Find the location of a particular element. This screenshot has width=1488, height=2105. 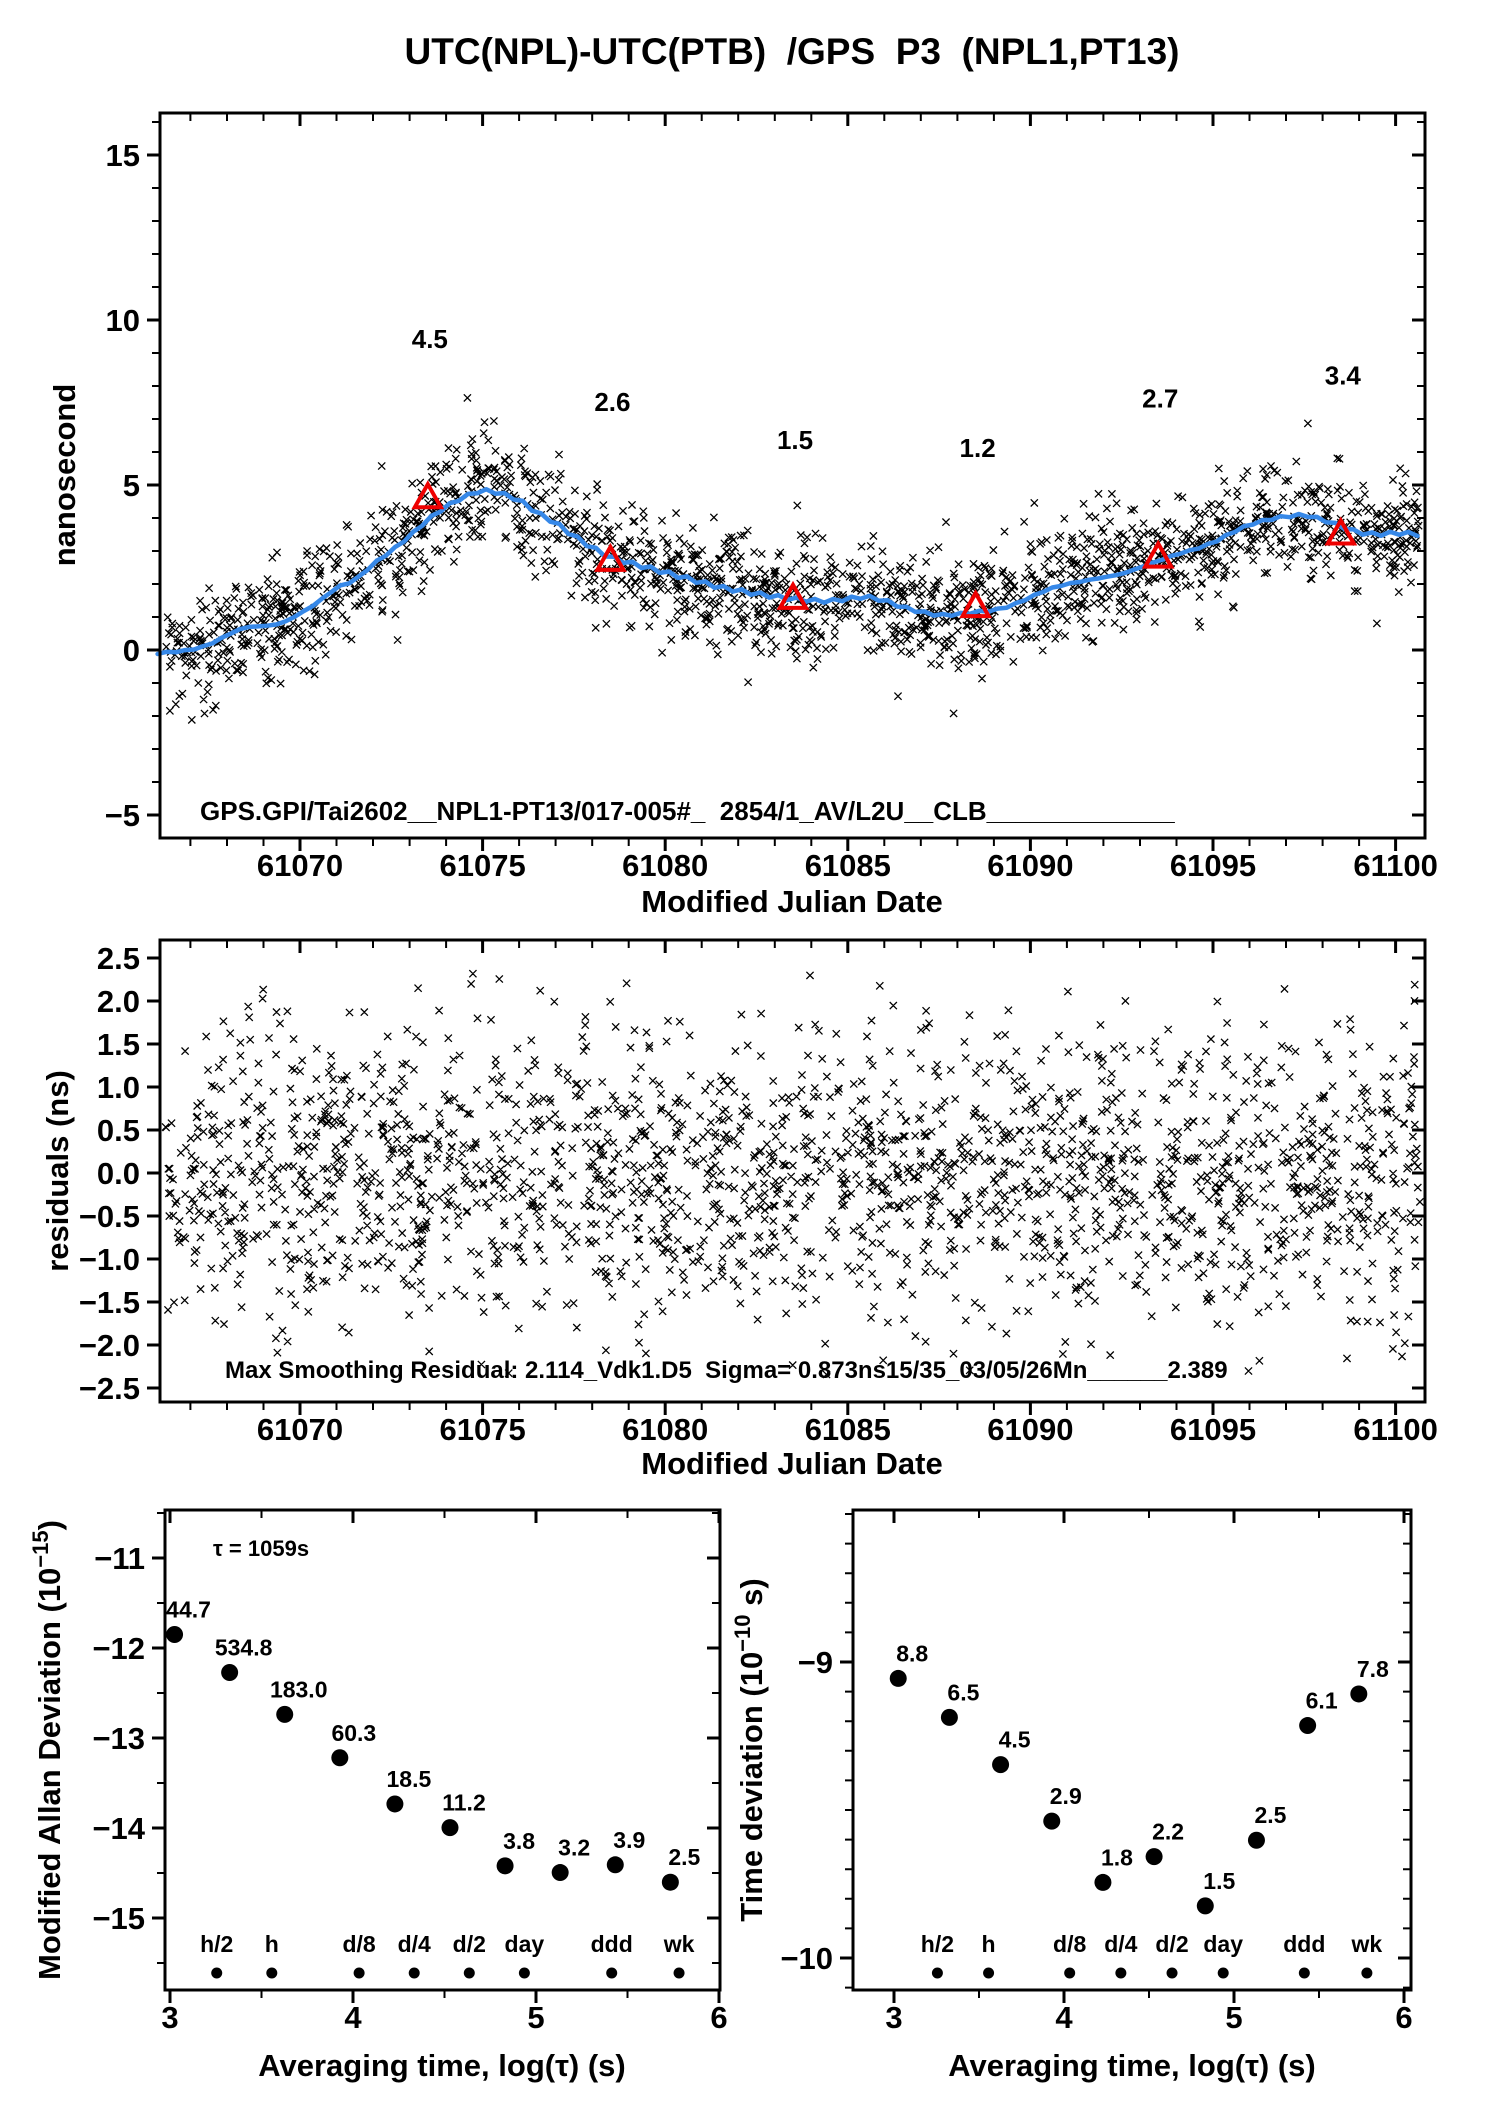

y-tick-label: 1.5 is located at coordinates (118, 1044).